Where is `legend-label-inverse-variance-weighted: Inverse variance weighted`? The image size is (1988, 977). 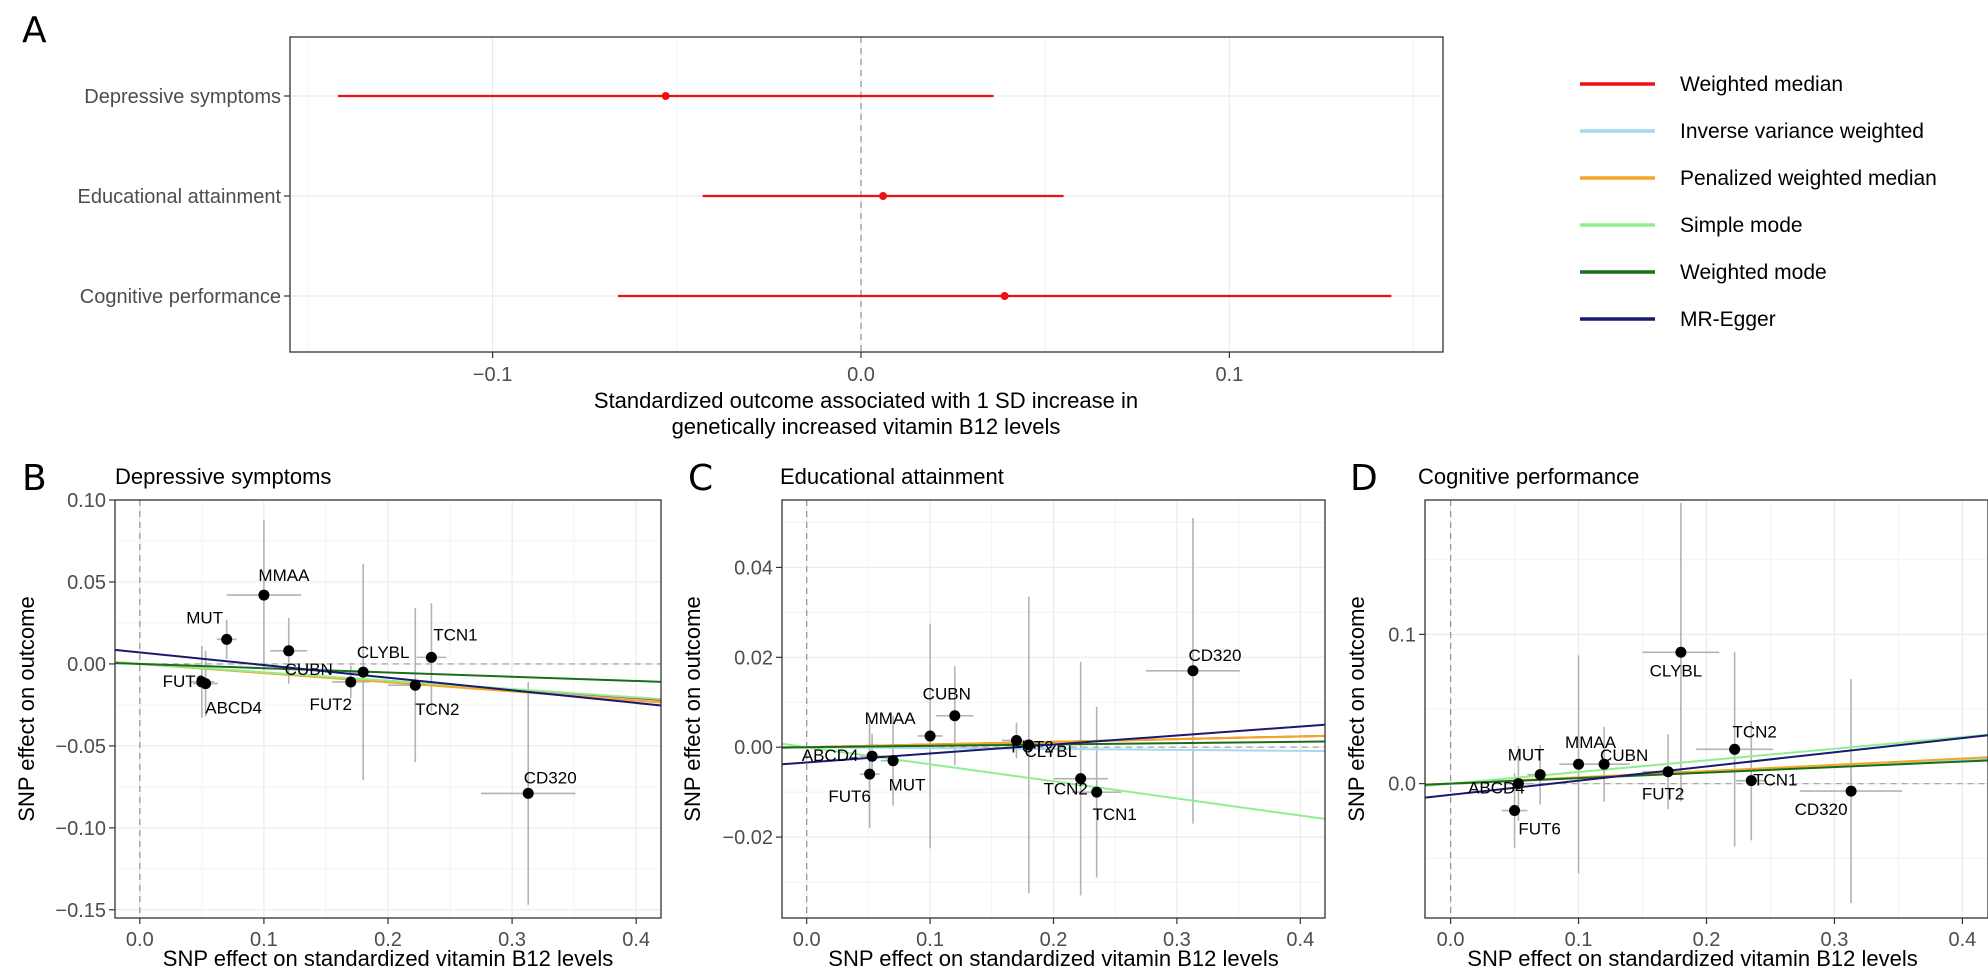
legend-label-inverse-variance-weighted: Inverse variance weighted is located at coordinates (1802, 131).